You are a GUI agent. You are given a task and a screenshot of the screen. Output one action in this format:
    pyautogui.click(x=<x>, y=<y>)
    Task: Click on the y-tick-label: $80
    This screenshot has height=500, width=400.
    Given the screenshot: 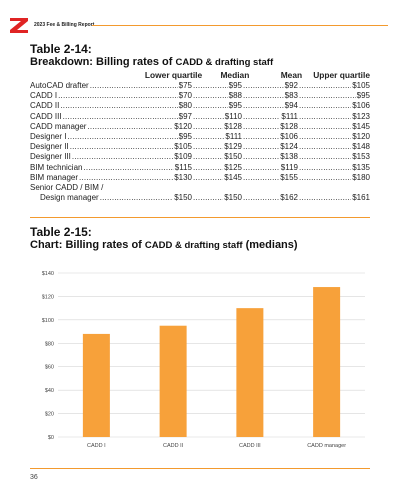 What is the action you would take?
    pyautogui.click(x=49, y=344)
    